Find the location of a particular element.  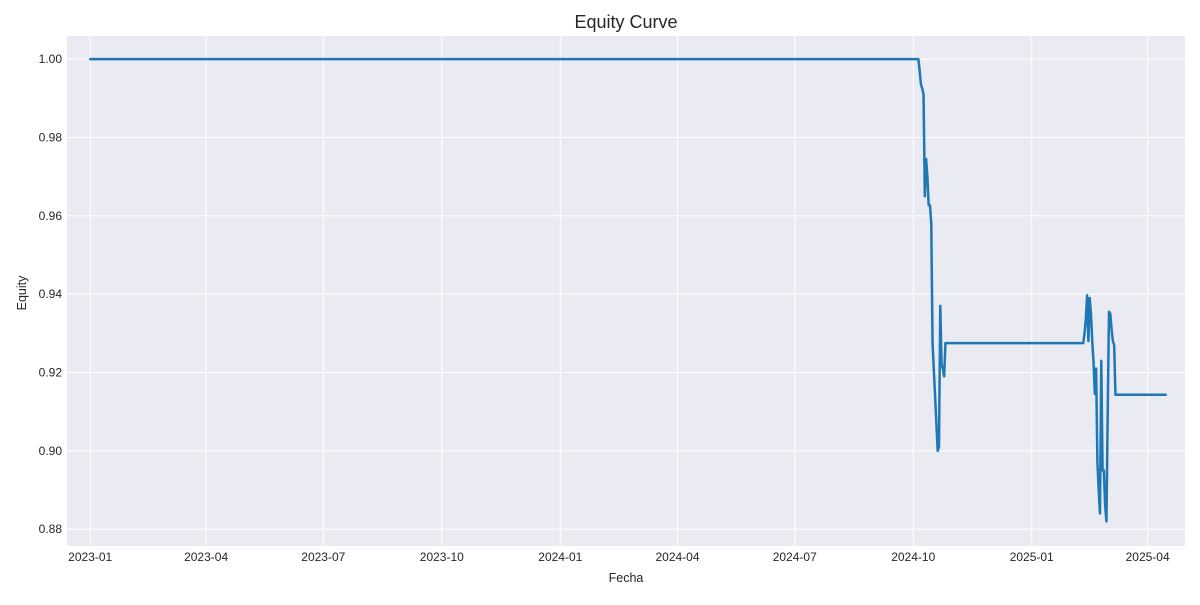

y-tick-label: 0.90 is located at coordinates (51, 451).